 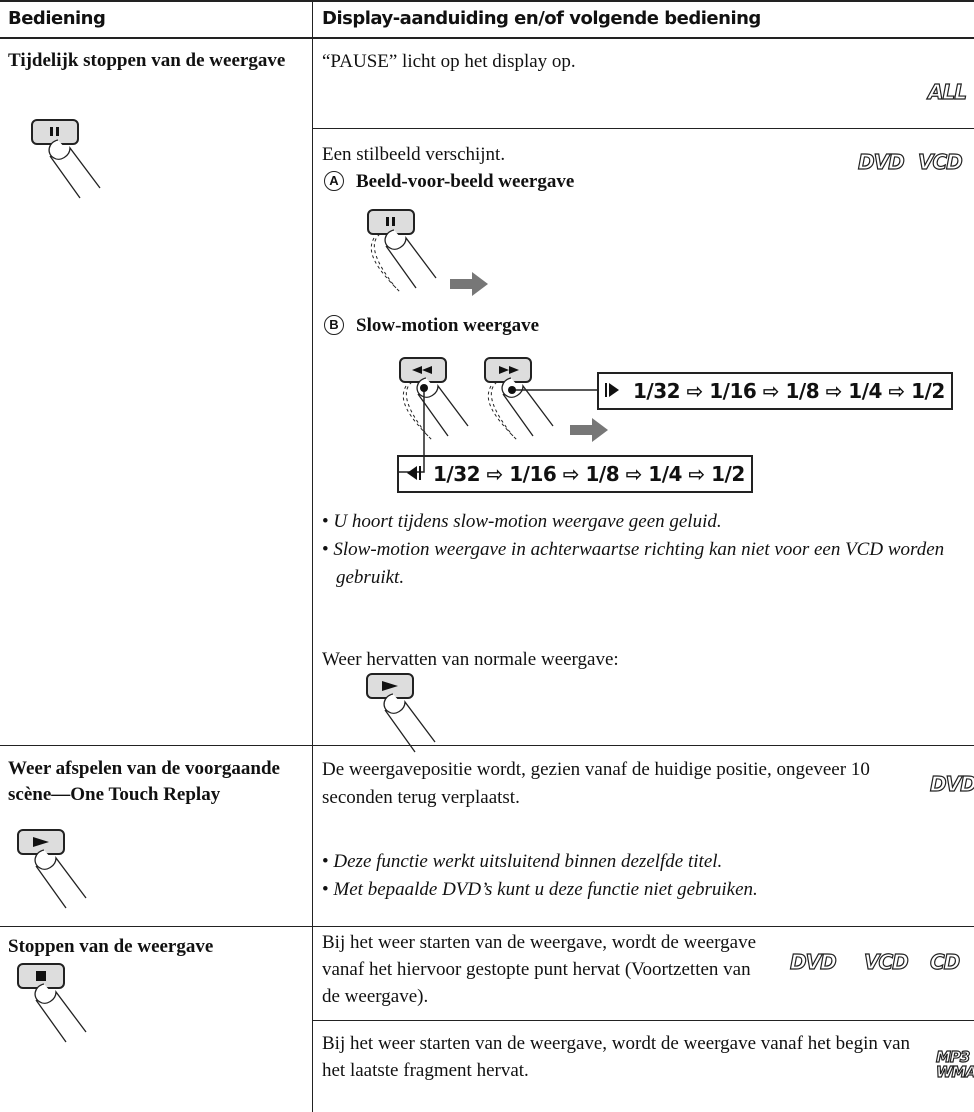 What do you see at coordinates (465, 181) in the screenshot?
I see `step-title: Beeld-voor-beeld weergave` at bounding box center [465, 181].